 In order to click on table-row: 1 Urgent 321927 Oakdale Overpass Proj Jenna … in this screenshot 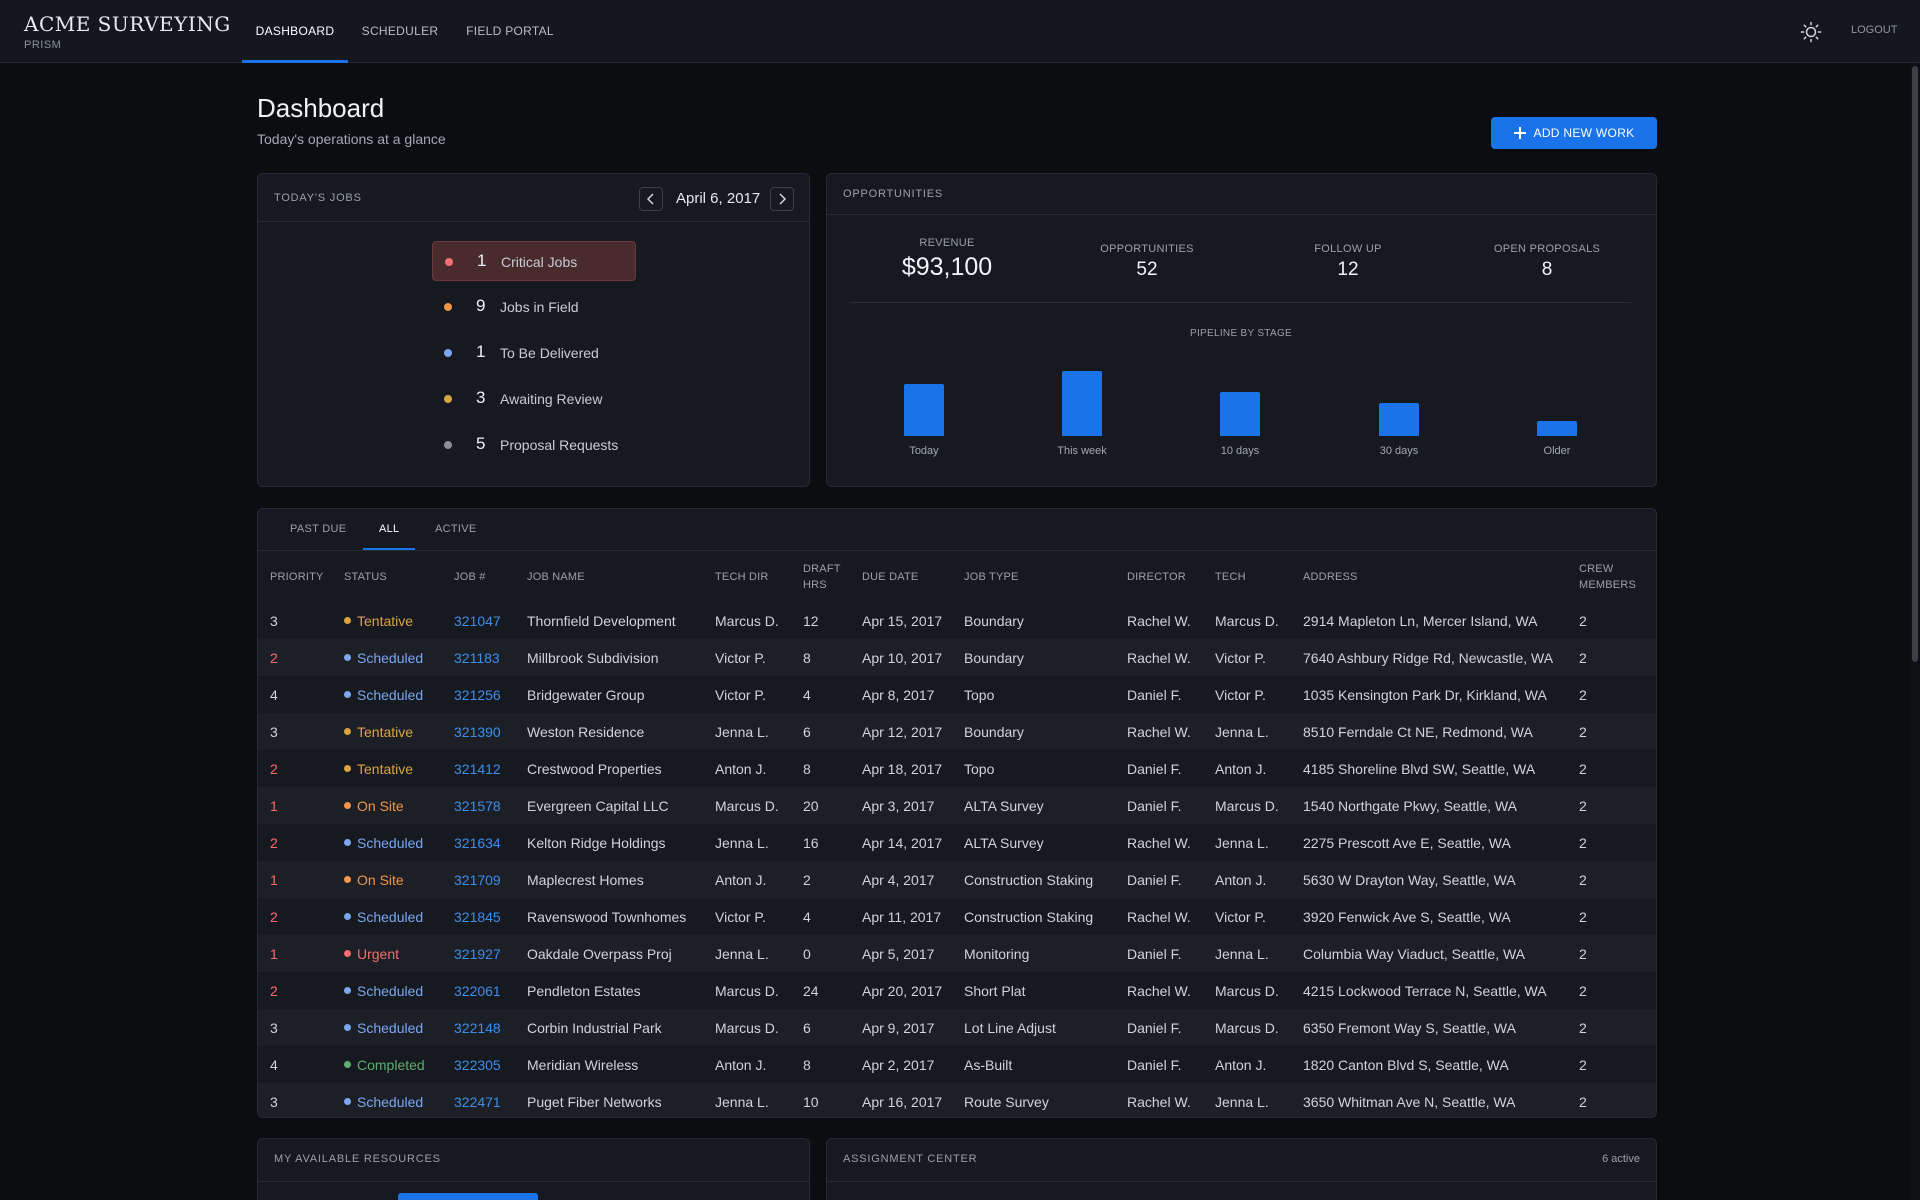, I will do `click(957, 953)`.